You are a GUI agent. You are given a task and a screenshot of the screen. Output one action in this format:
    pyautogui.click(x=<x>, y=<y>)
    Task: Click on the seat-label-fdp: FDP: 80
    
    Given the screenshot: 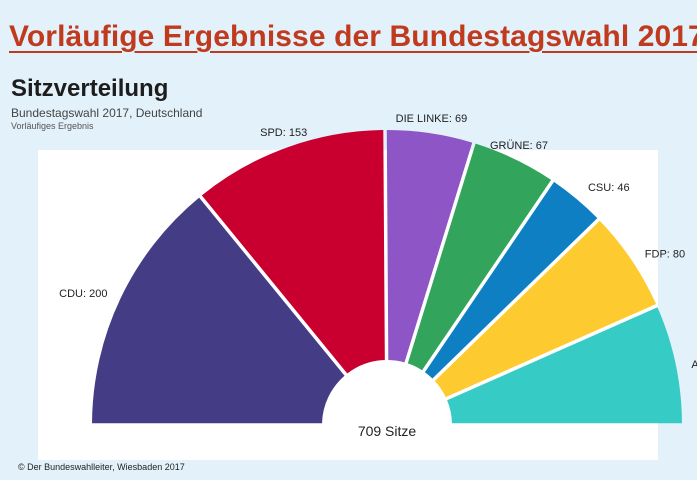 What is the action you would take?
    pyautogui.click(x=665, y=254)
    